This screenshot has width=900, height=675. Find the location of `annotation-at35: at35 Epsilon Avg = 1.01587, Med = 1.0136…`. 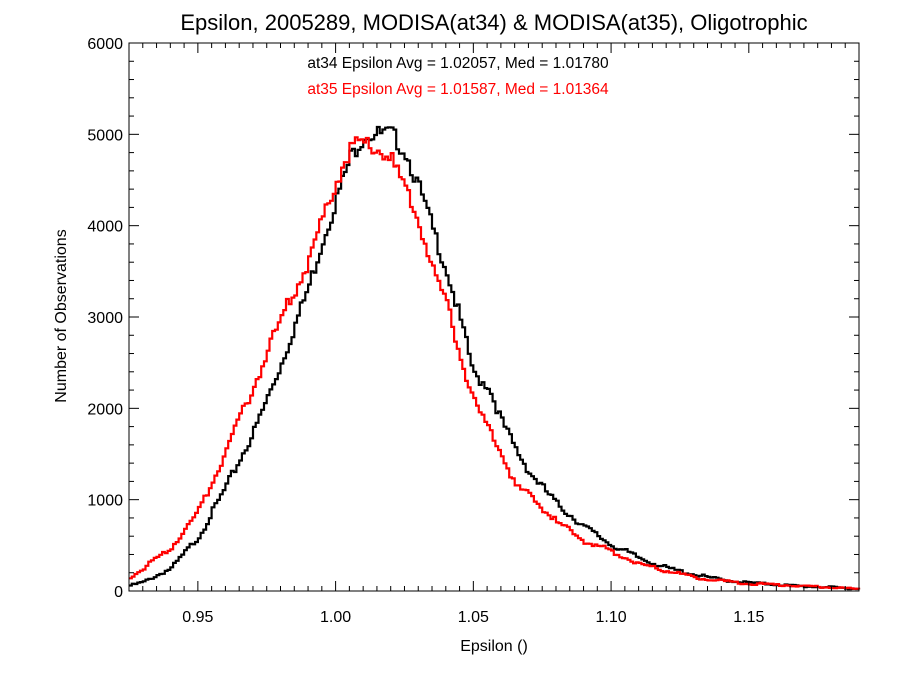

annotation-at35: at35 Epsilon Avg = 1.01587, Med = 1.0136… is located at coordinates (458, 89).